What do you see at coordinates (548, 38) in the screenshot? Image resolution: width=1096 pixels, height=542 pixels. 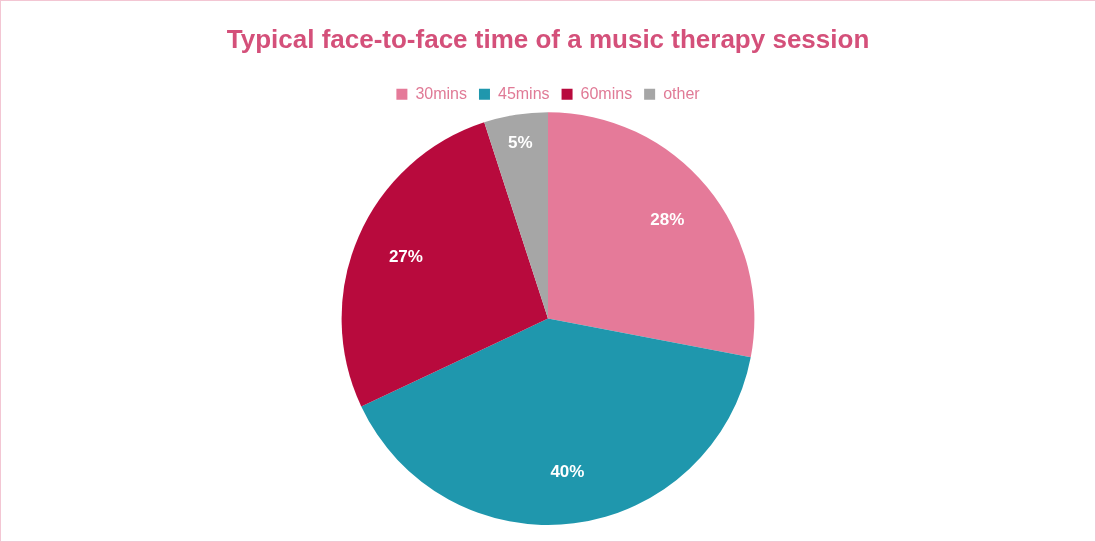 I see `chart-title: Typical face-to-face time of a music therapy session` at bounding box center [548, 38].